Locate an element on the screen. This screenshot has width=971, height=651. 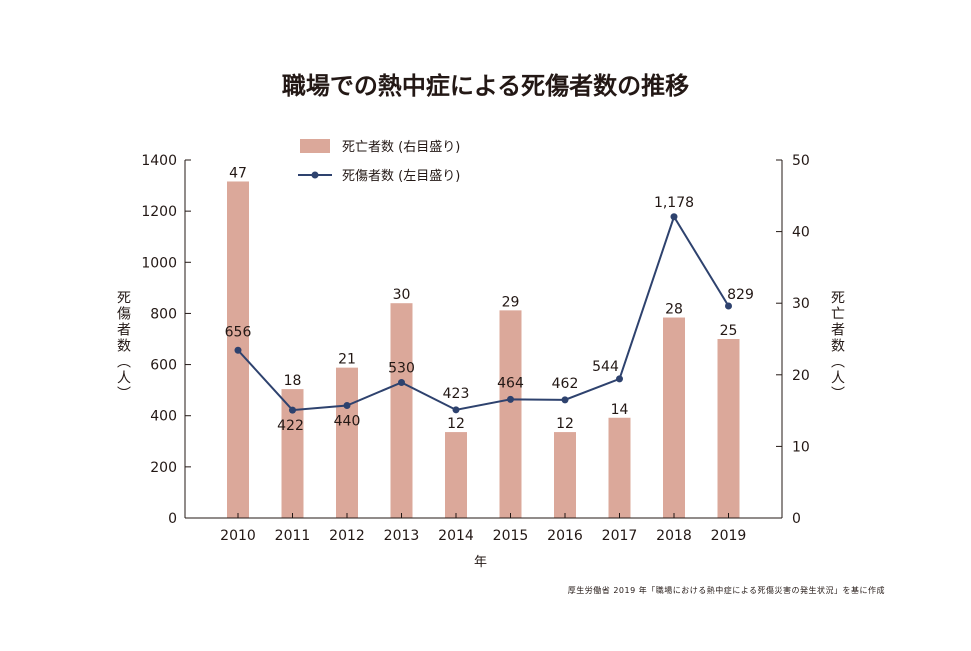
bar-deaths-2016 is located at coordinates (565, 475).